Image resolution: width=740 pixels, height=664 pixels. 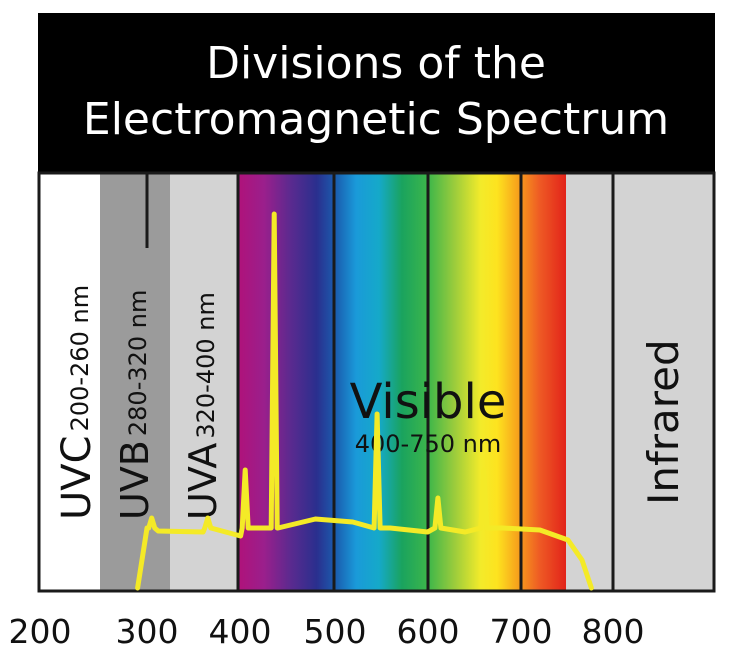 I want to click on uva-label: UVA 320-400 nm, so click(x=203, y=406).